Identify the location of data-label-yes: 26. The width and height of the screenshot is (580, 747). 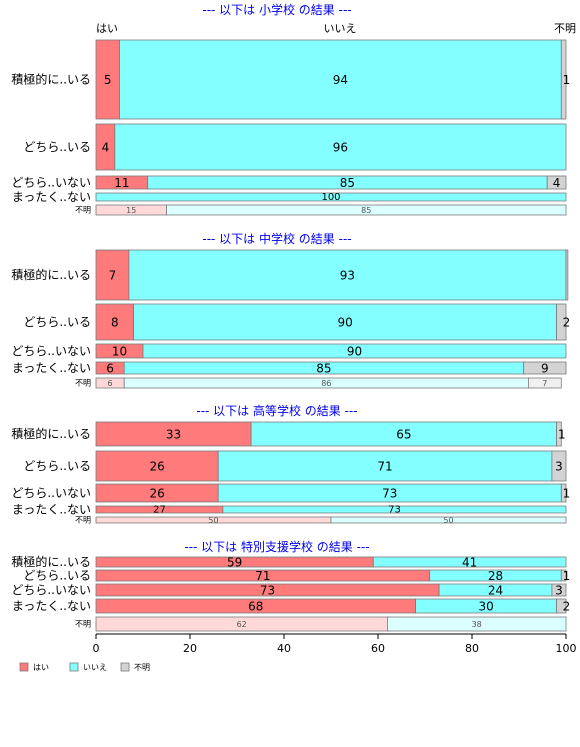
(156, 467).